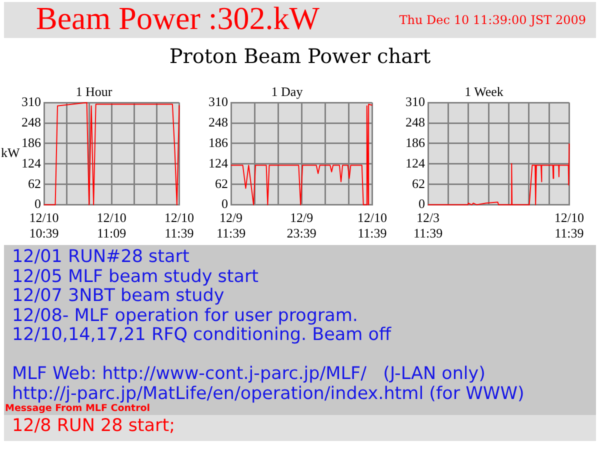 The width and height of the screenshot is (600, 451). I want to click on text: 12/05 MLF beam study start, so click(136, 276).